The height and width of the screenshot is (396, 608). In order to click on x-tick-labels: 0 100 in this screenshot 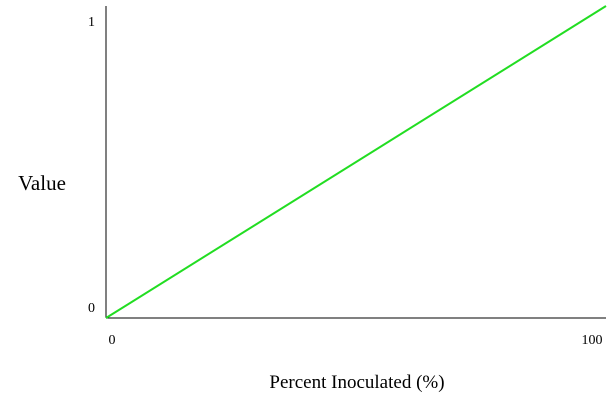, I will do `click(356, 340)`.